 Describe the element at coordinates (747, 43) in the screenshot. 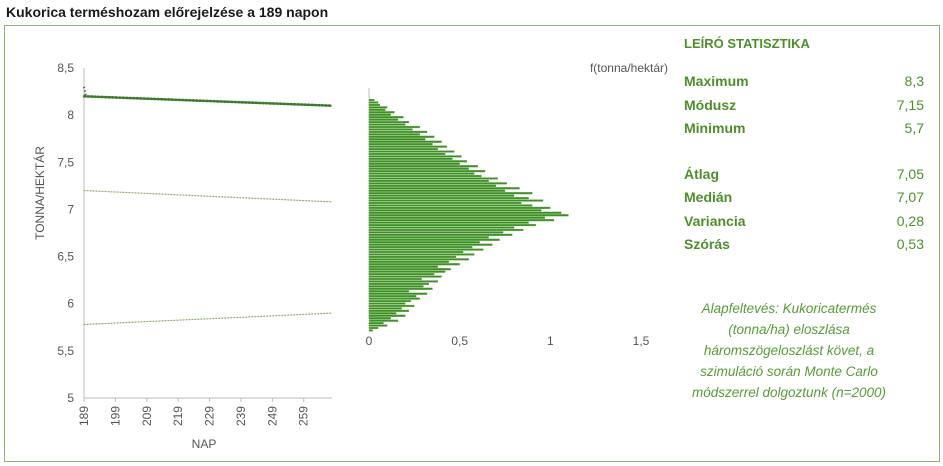

I see `stats-heading: LEÍRÓ STATISZTIKA` at that location.